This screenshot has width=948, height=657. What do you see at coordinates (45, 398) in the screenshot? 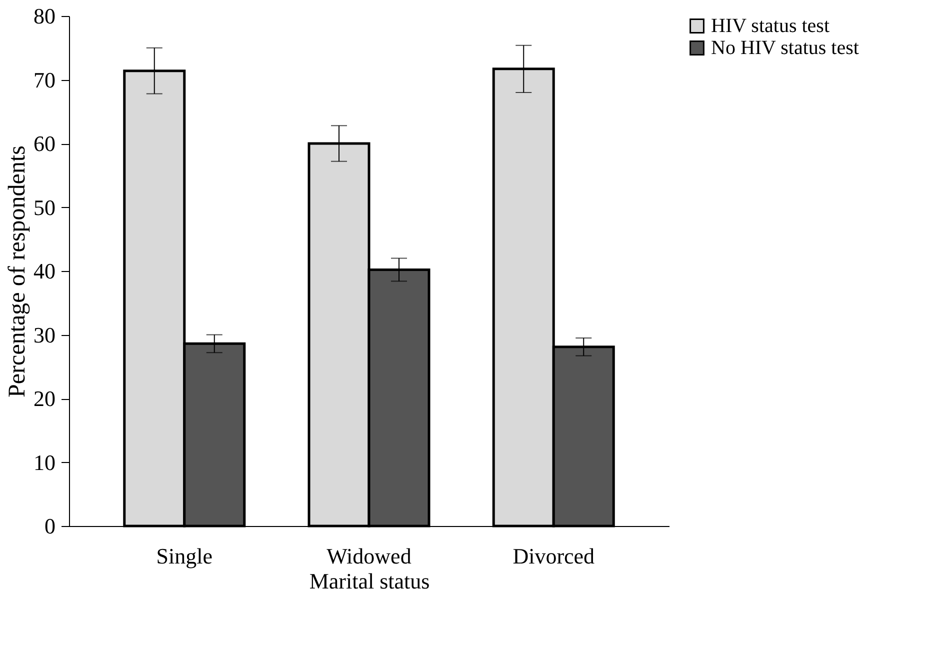
I see `y-tick-label: 20` at bounding box center [45, 398].